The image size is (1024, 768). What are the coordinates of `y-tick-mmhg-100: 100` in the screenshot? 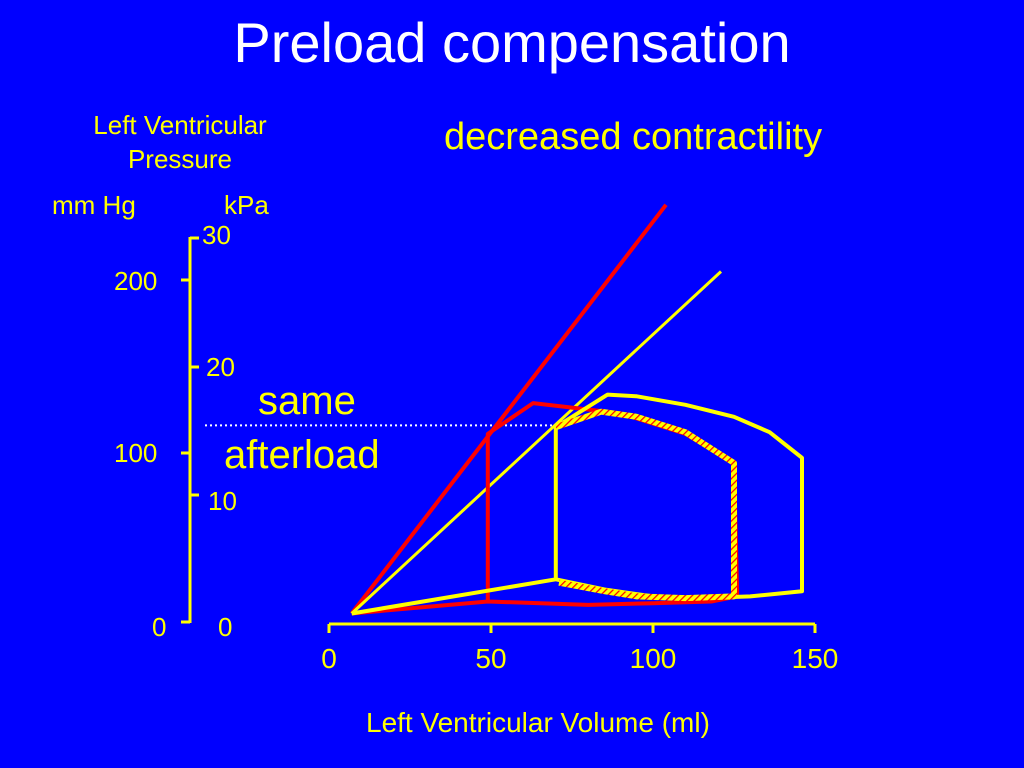 It's located at (136, 453).